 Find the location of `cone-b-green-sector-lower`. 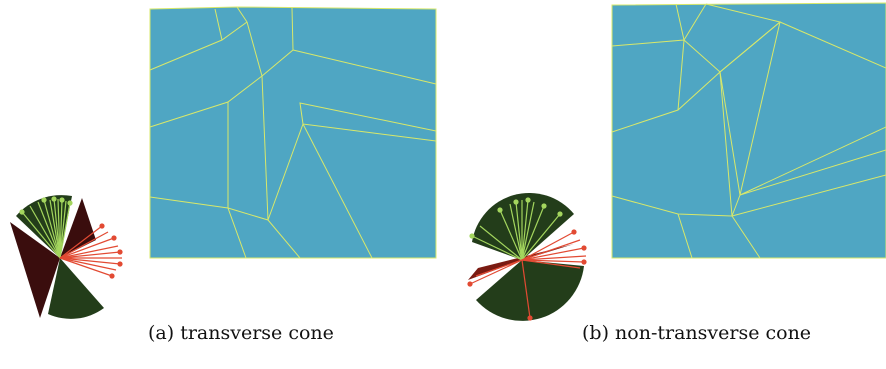

cone-b-green-sector-lower is located at coordinates (530, 290).